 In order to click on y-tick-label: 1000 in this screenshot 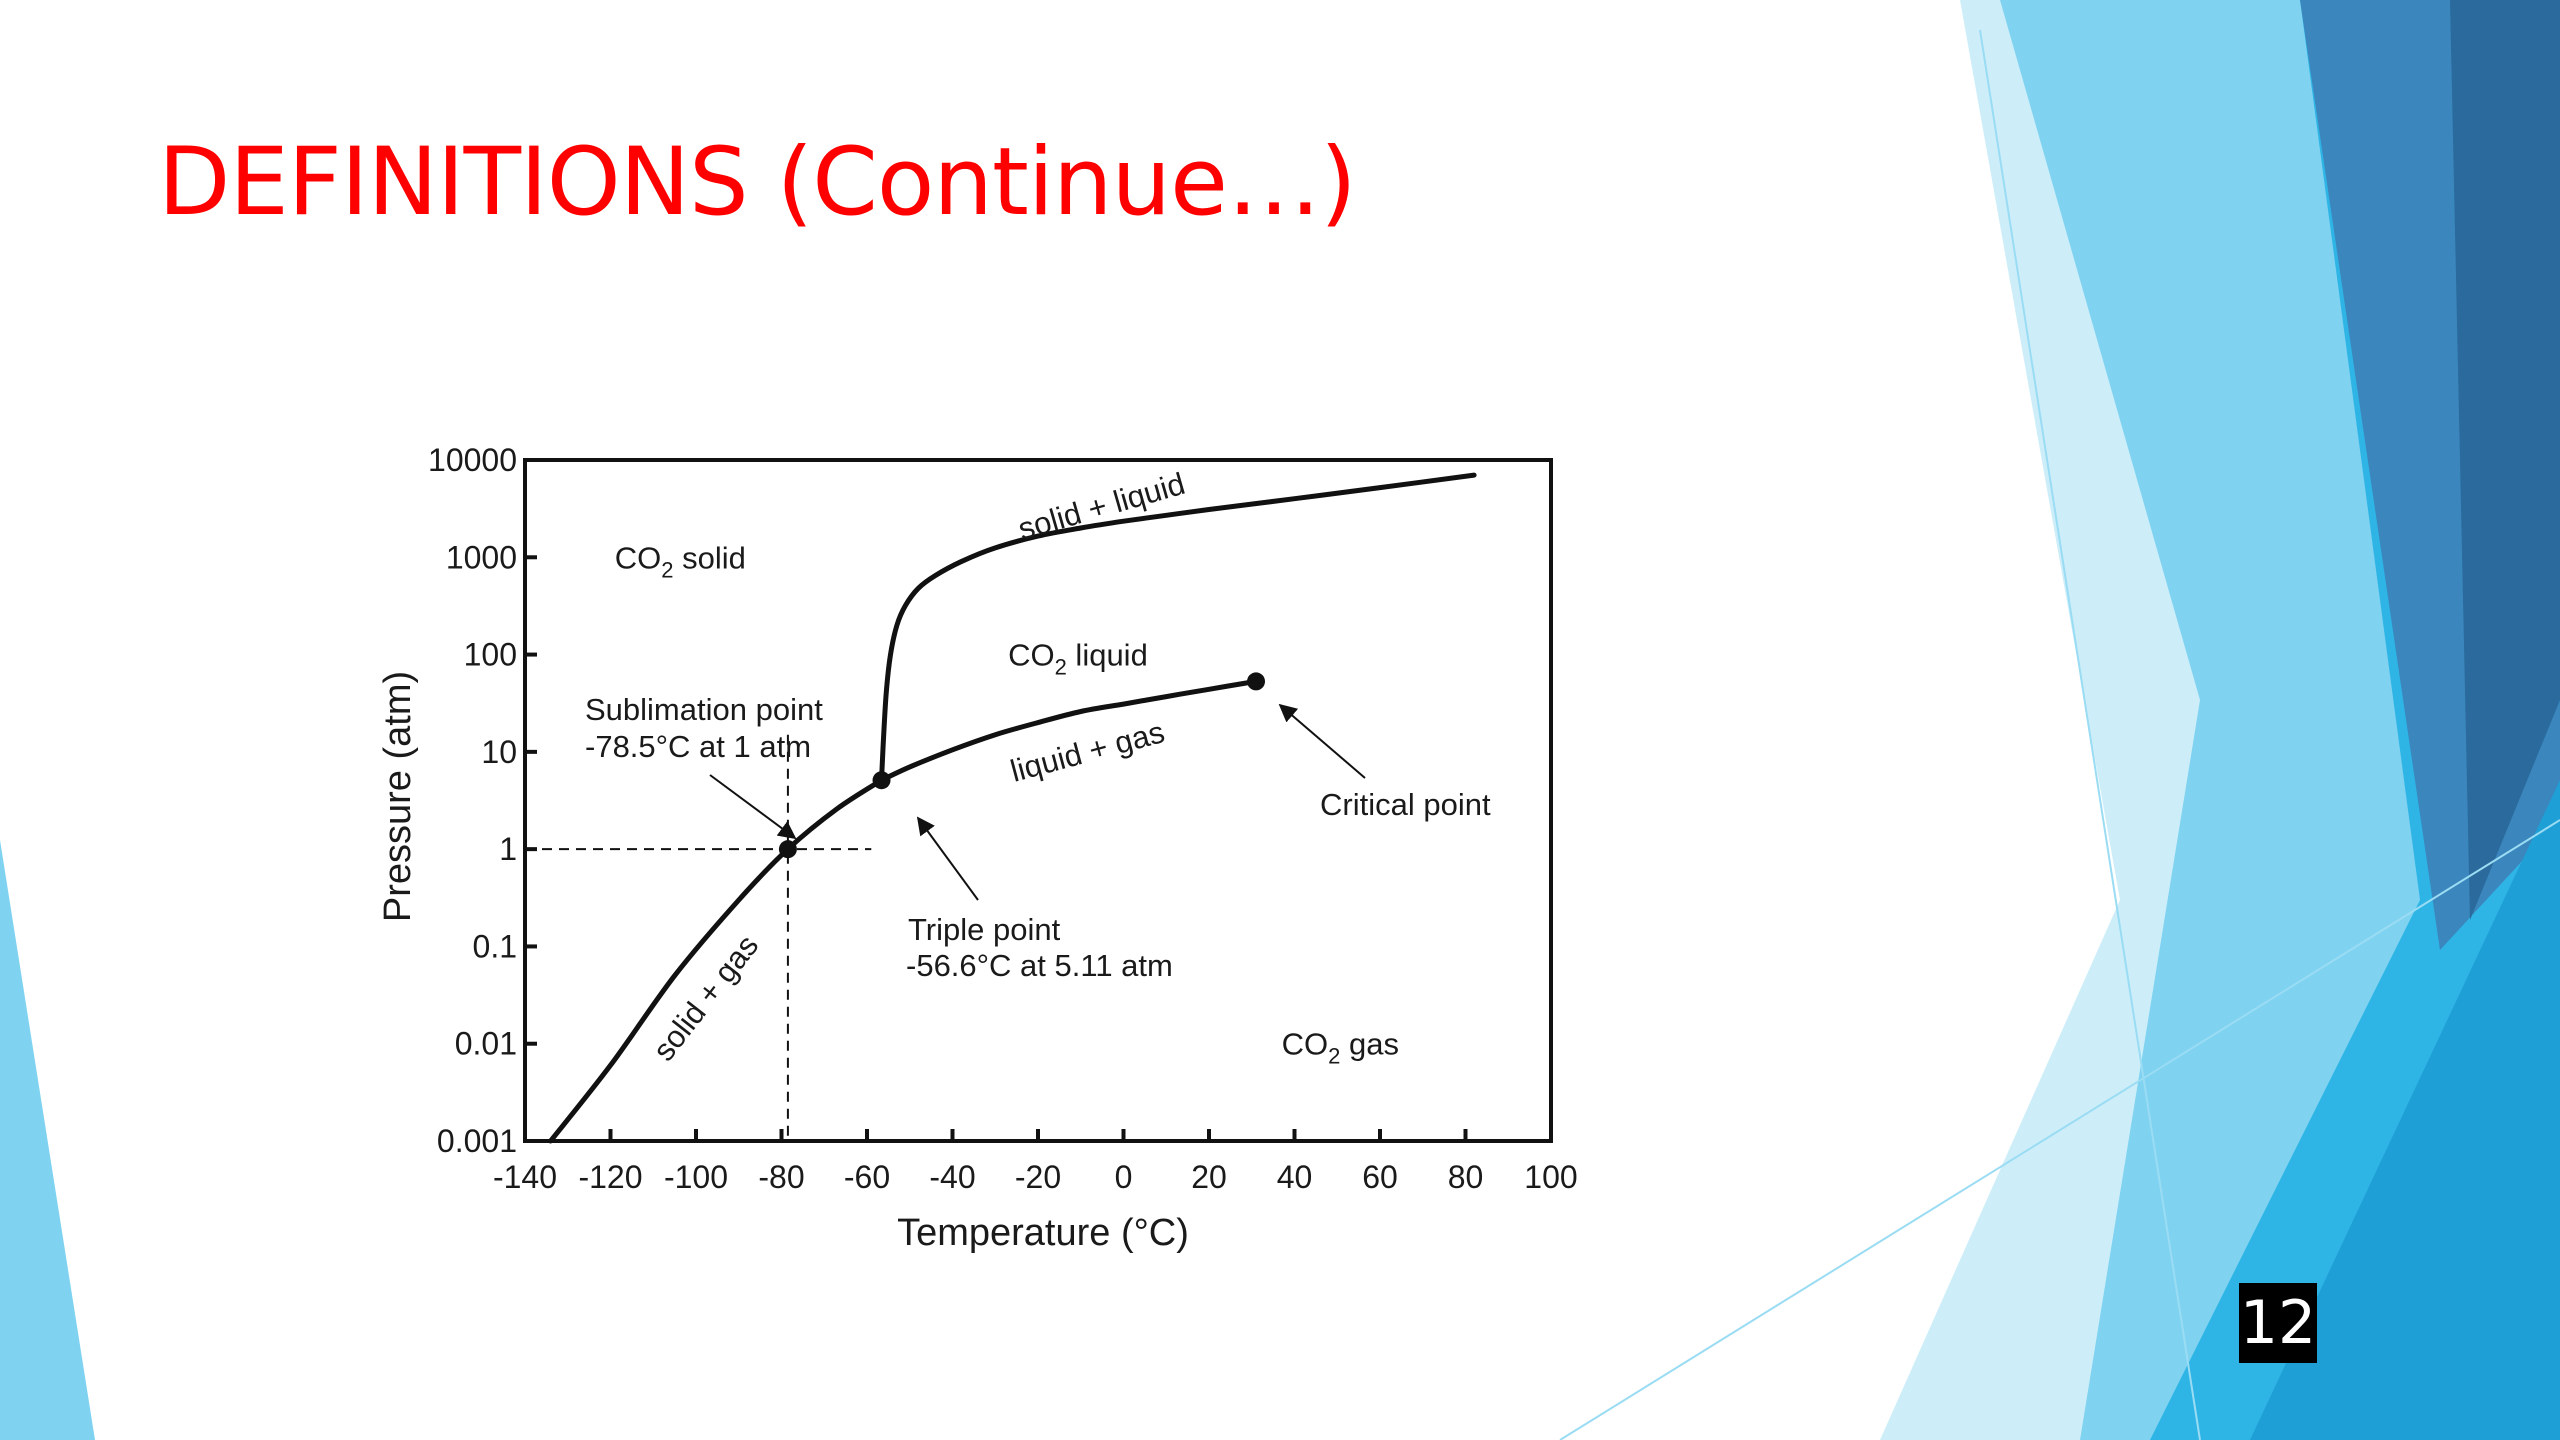, I will do `click(481, 557)`.